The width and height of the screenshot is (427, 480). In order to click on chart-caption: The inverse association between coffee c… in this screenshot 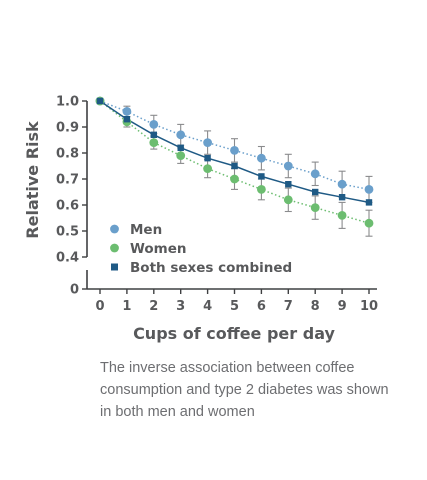, I will do `click(244, 390)`.